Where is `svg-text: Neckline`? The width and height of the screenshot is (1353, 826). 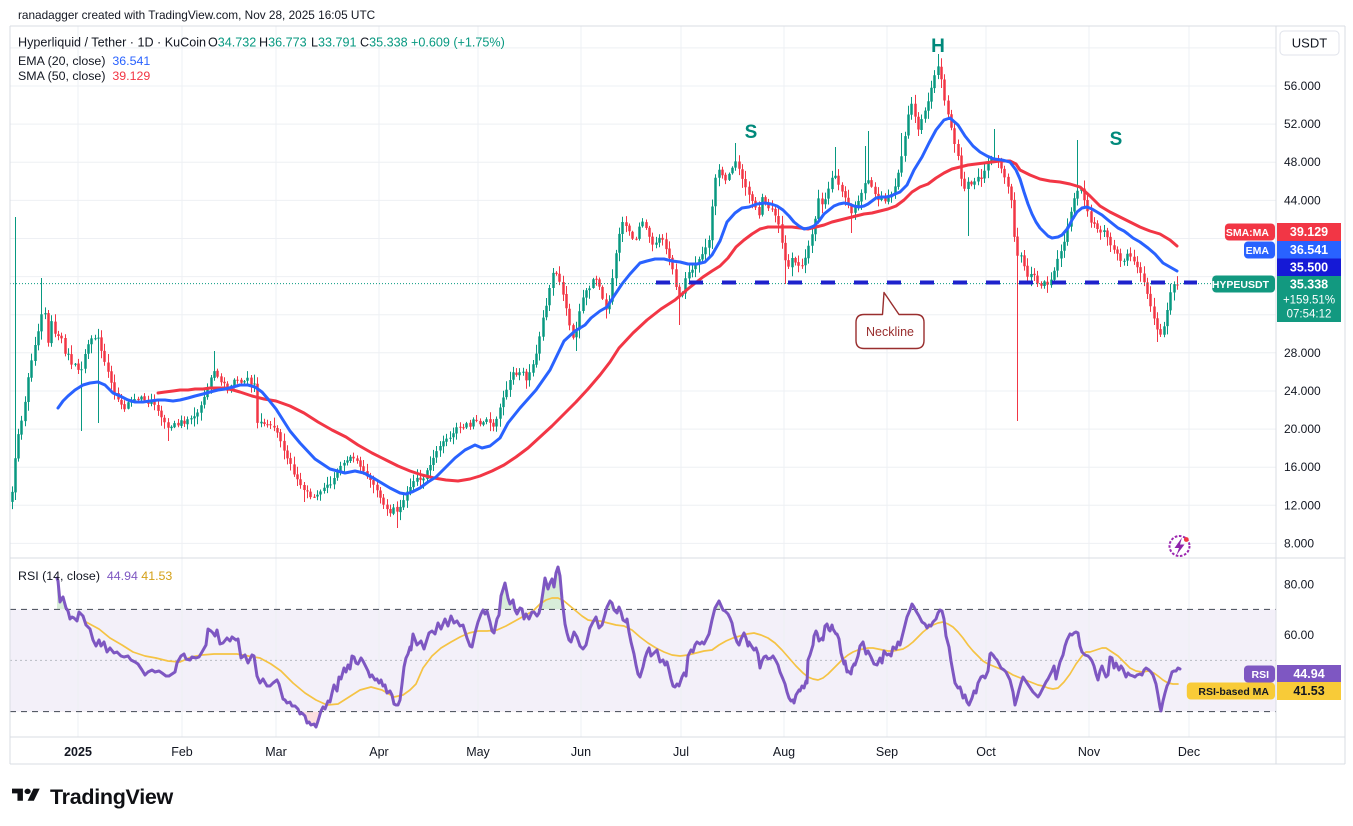 svg-text: Neckline is located at coordinates (890, 332).